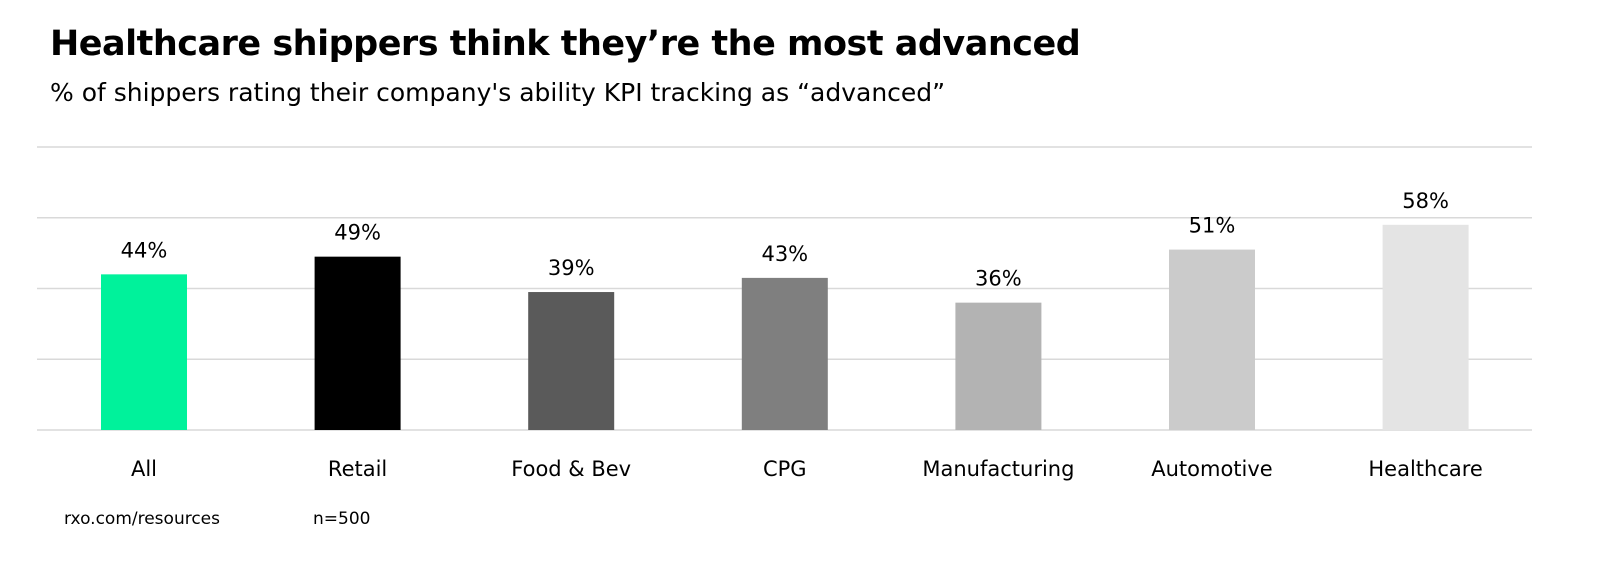  I want to click on x-tick-label: All, so click(144, 469).